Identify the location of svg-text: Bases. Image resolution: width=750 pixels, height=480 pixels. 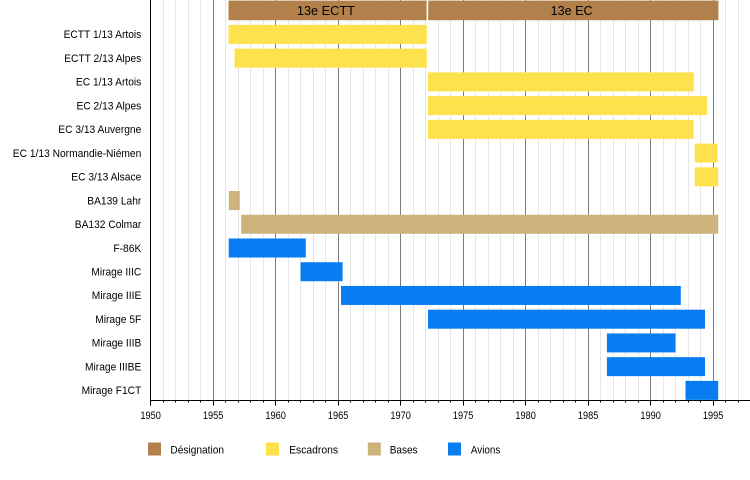
(404, 451).